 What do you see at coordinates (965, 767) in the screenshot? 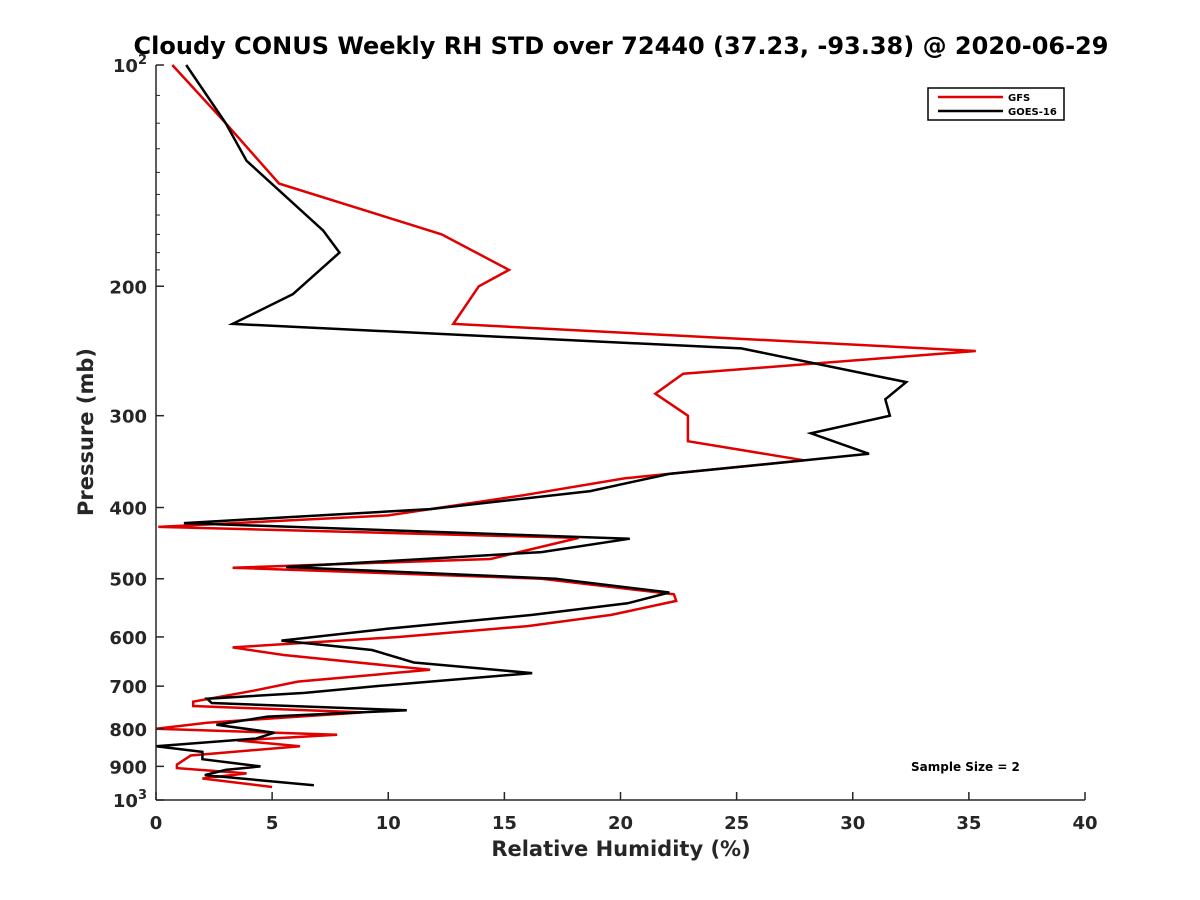
I see `sample-size-annotation: Sample Size = 2` at bounding box center [965, 767].